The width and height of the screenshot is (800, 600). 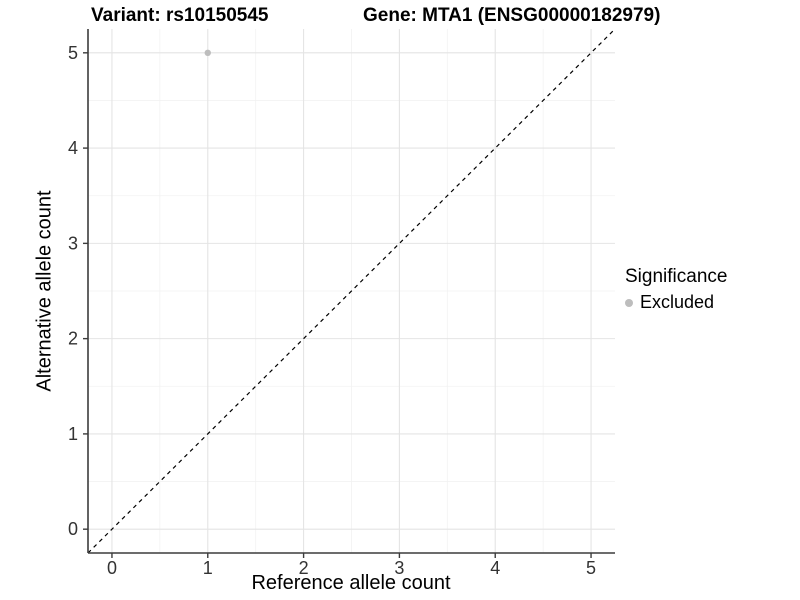 What do you see at coordinates (676, 289) in the screenshot?
I see `legend: Significance Excluded` at bounding box center [676, 289].